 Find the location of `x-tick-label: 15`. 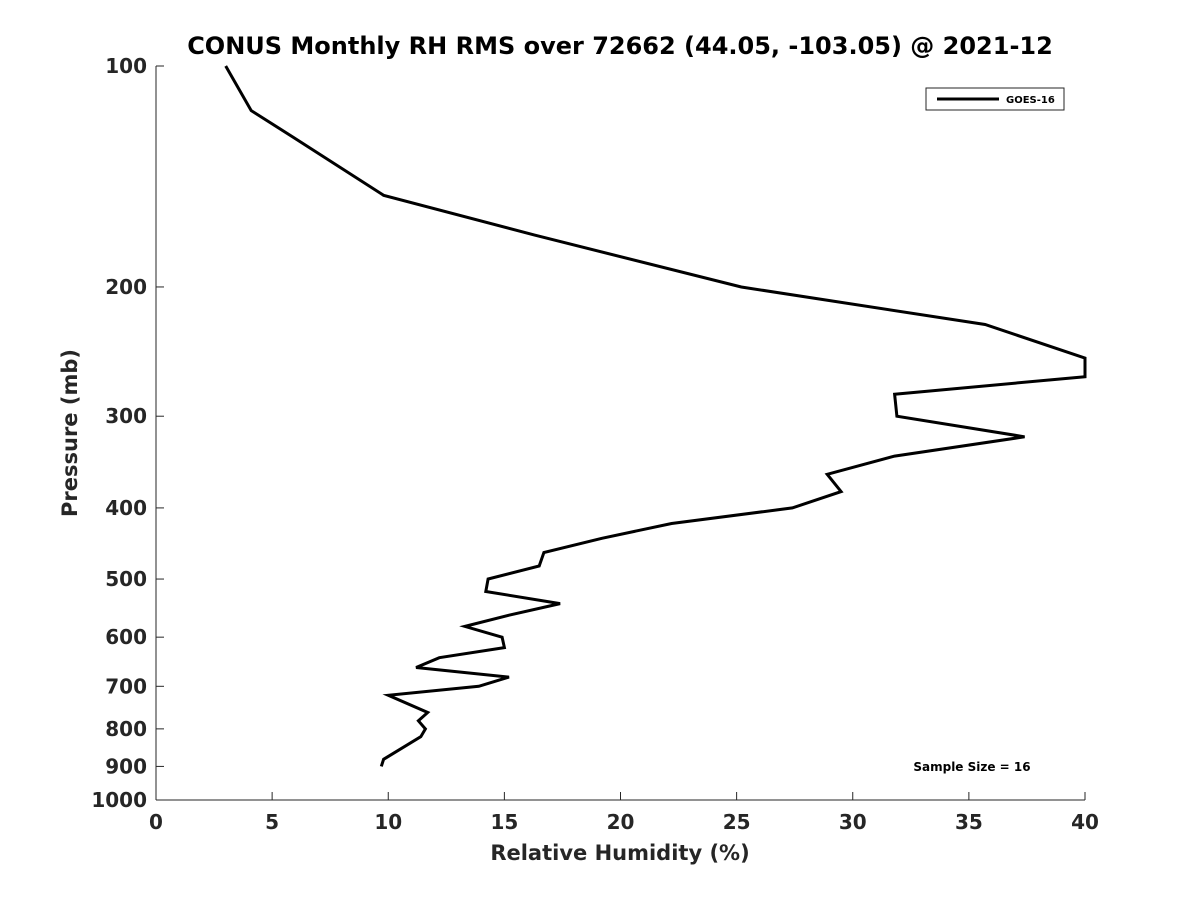

x-tick-label: 15 is located at coordinates (504, 822).